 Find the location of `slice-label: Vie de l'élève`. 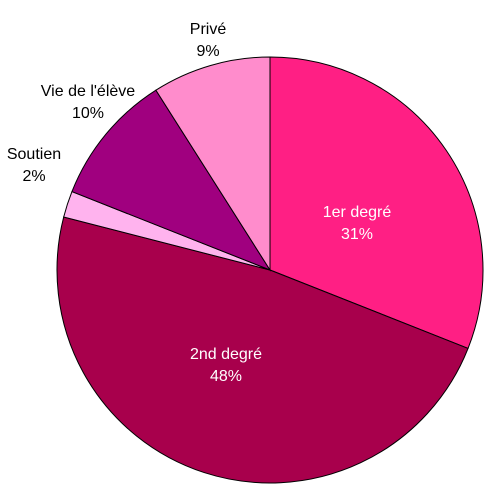

slice-label: Vie de l'élève is located at coordinates (88, 91).